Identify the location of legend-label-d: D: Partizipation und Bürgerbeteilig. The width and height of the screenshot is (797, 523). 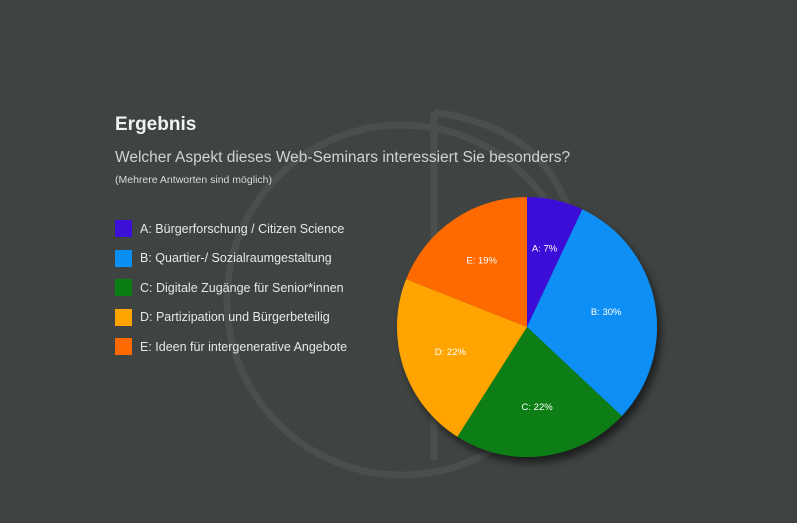
(235, 317).